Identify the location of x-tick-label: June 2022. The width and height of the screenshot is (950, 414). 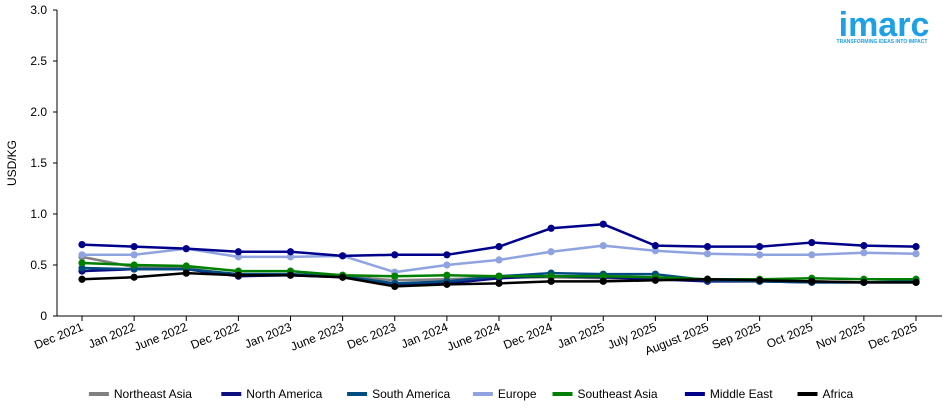
(161, 337).